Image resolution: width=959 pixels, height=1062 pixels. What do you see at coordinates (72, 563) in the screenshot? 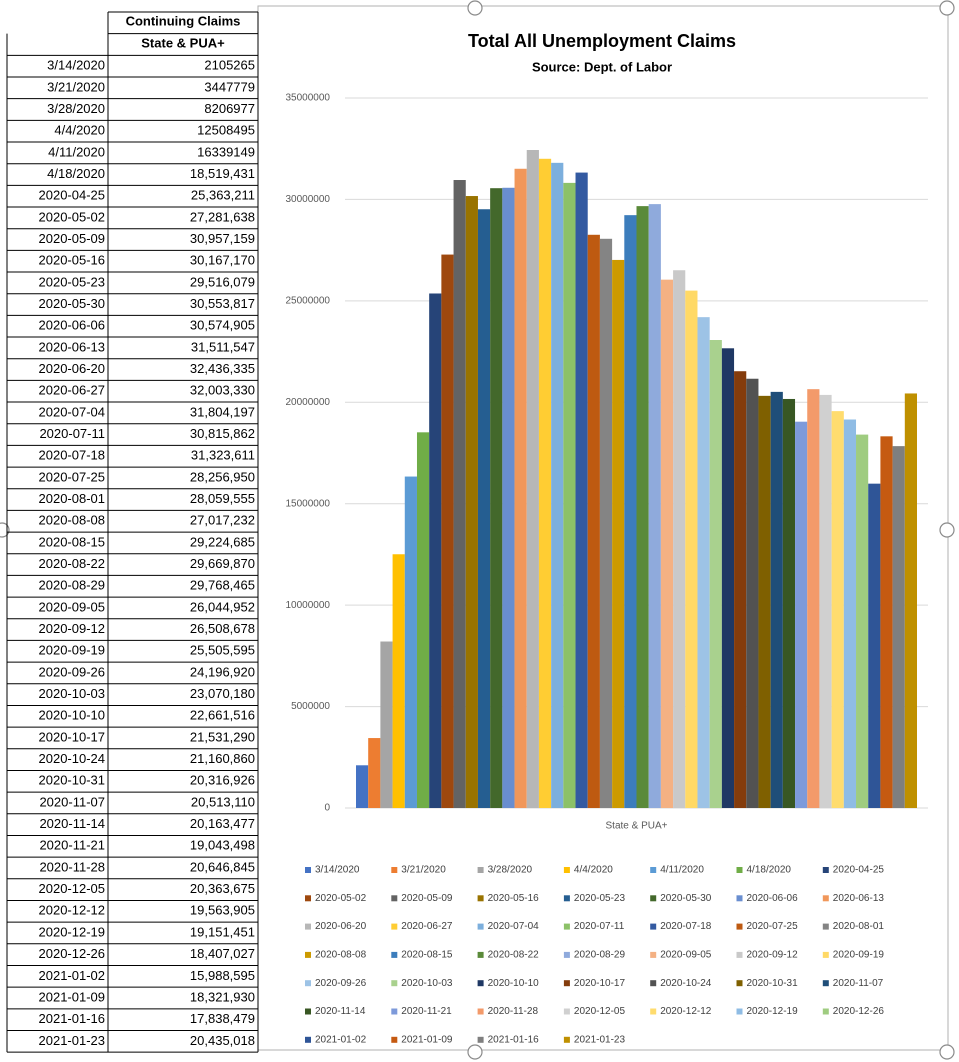
I see `date-cell: 2020-08-22` at bounding box center [72, 563].